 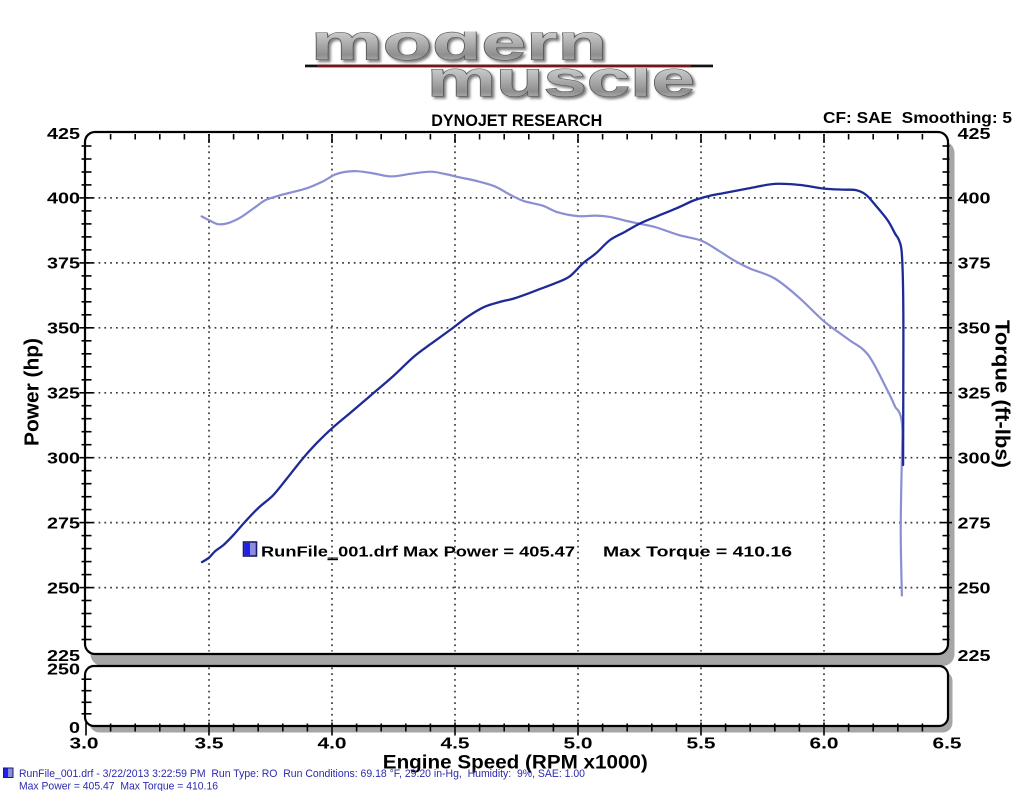 What do you see at coordinates (578, 744) in the screenshot?
I see `svg-text: 5.0` at bounding box center [578, 744].